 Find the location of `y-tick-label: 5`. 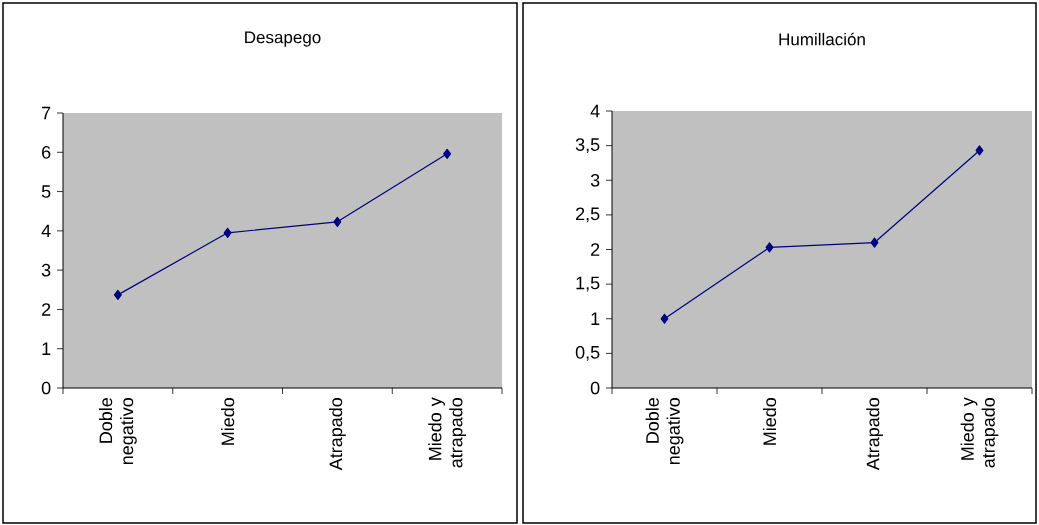

y-tick-label: 5 is located at coordinates (46, 191).